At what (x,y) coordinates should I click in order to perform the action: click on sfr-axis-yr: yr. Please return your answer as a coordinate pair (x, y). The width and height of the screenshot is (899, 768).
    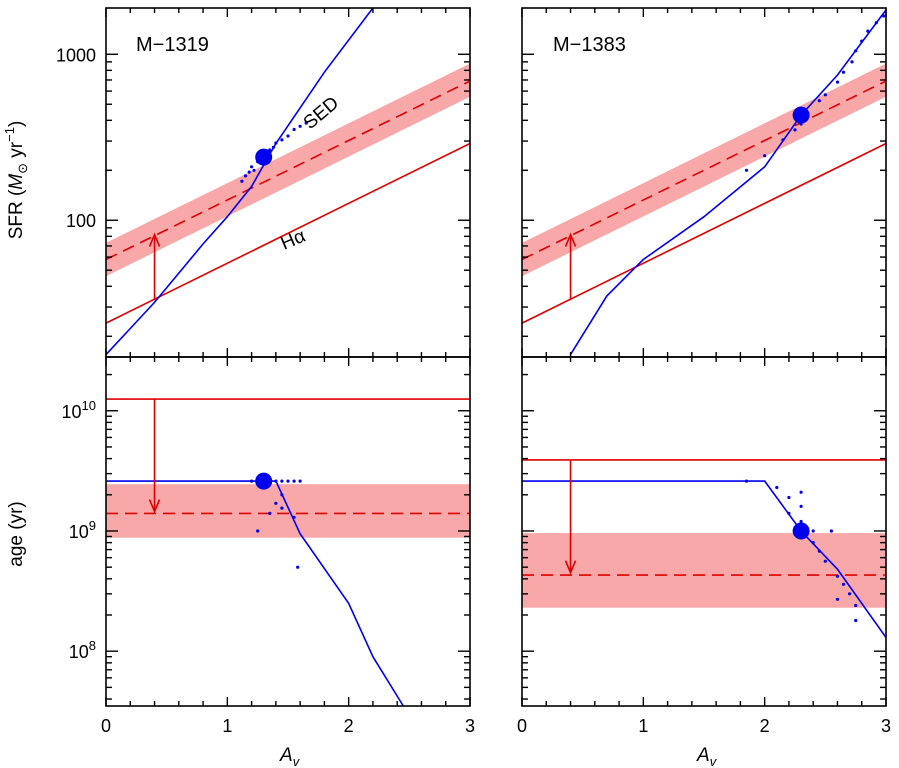
    Looking at the image, I should click on (16, 152).